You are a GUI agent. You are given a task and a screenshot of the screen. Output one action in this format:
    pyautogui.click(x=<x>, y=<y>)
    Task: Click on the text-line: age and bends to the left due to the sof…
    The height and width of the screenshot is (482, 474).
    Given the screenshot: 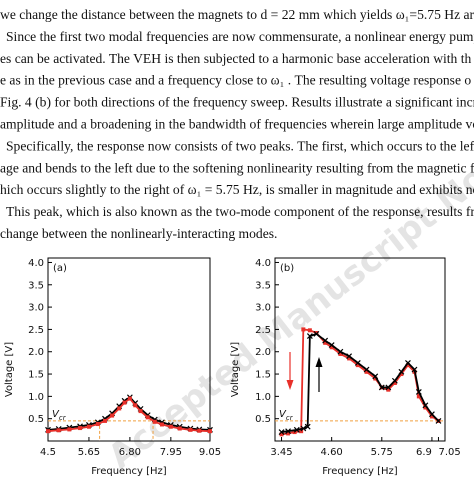 What is the action you would take?
    pyautogui.click(x=237, y=167)
    